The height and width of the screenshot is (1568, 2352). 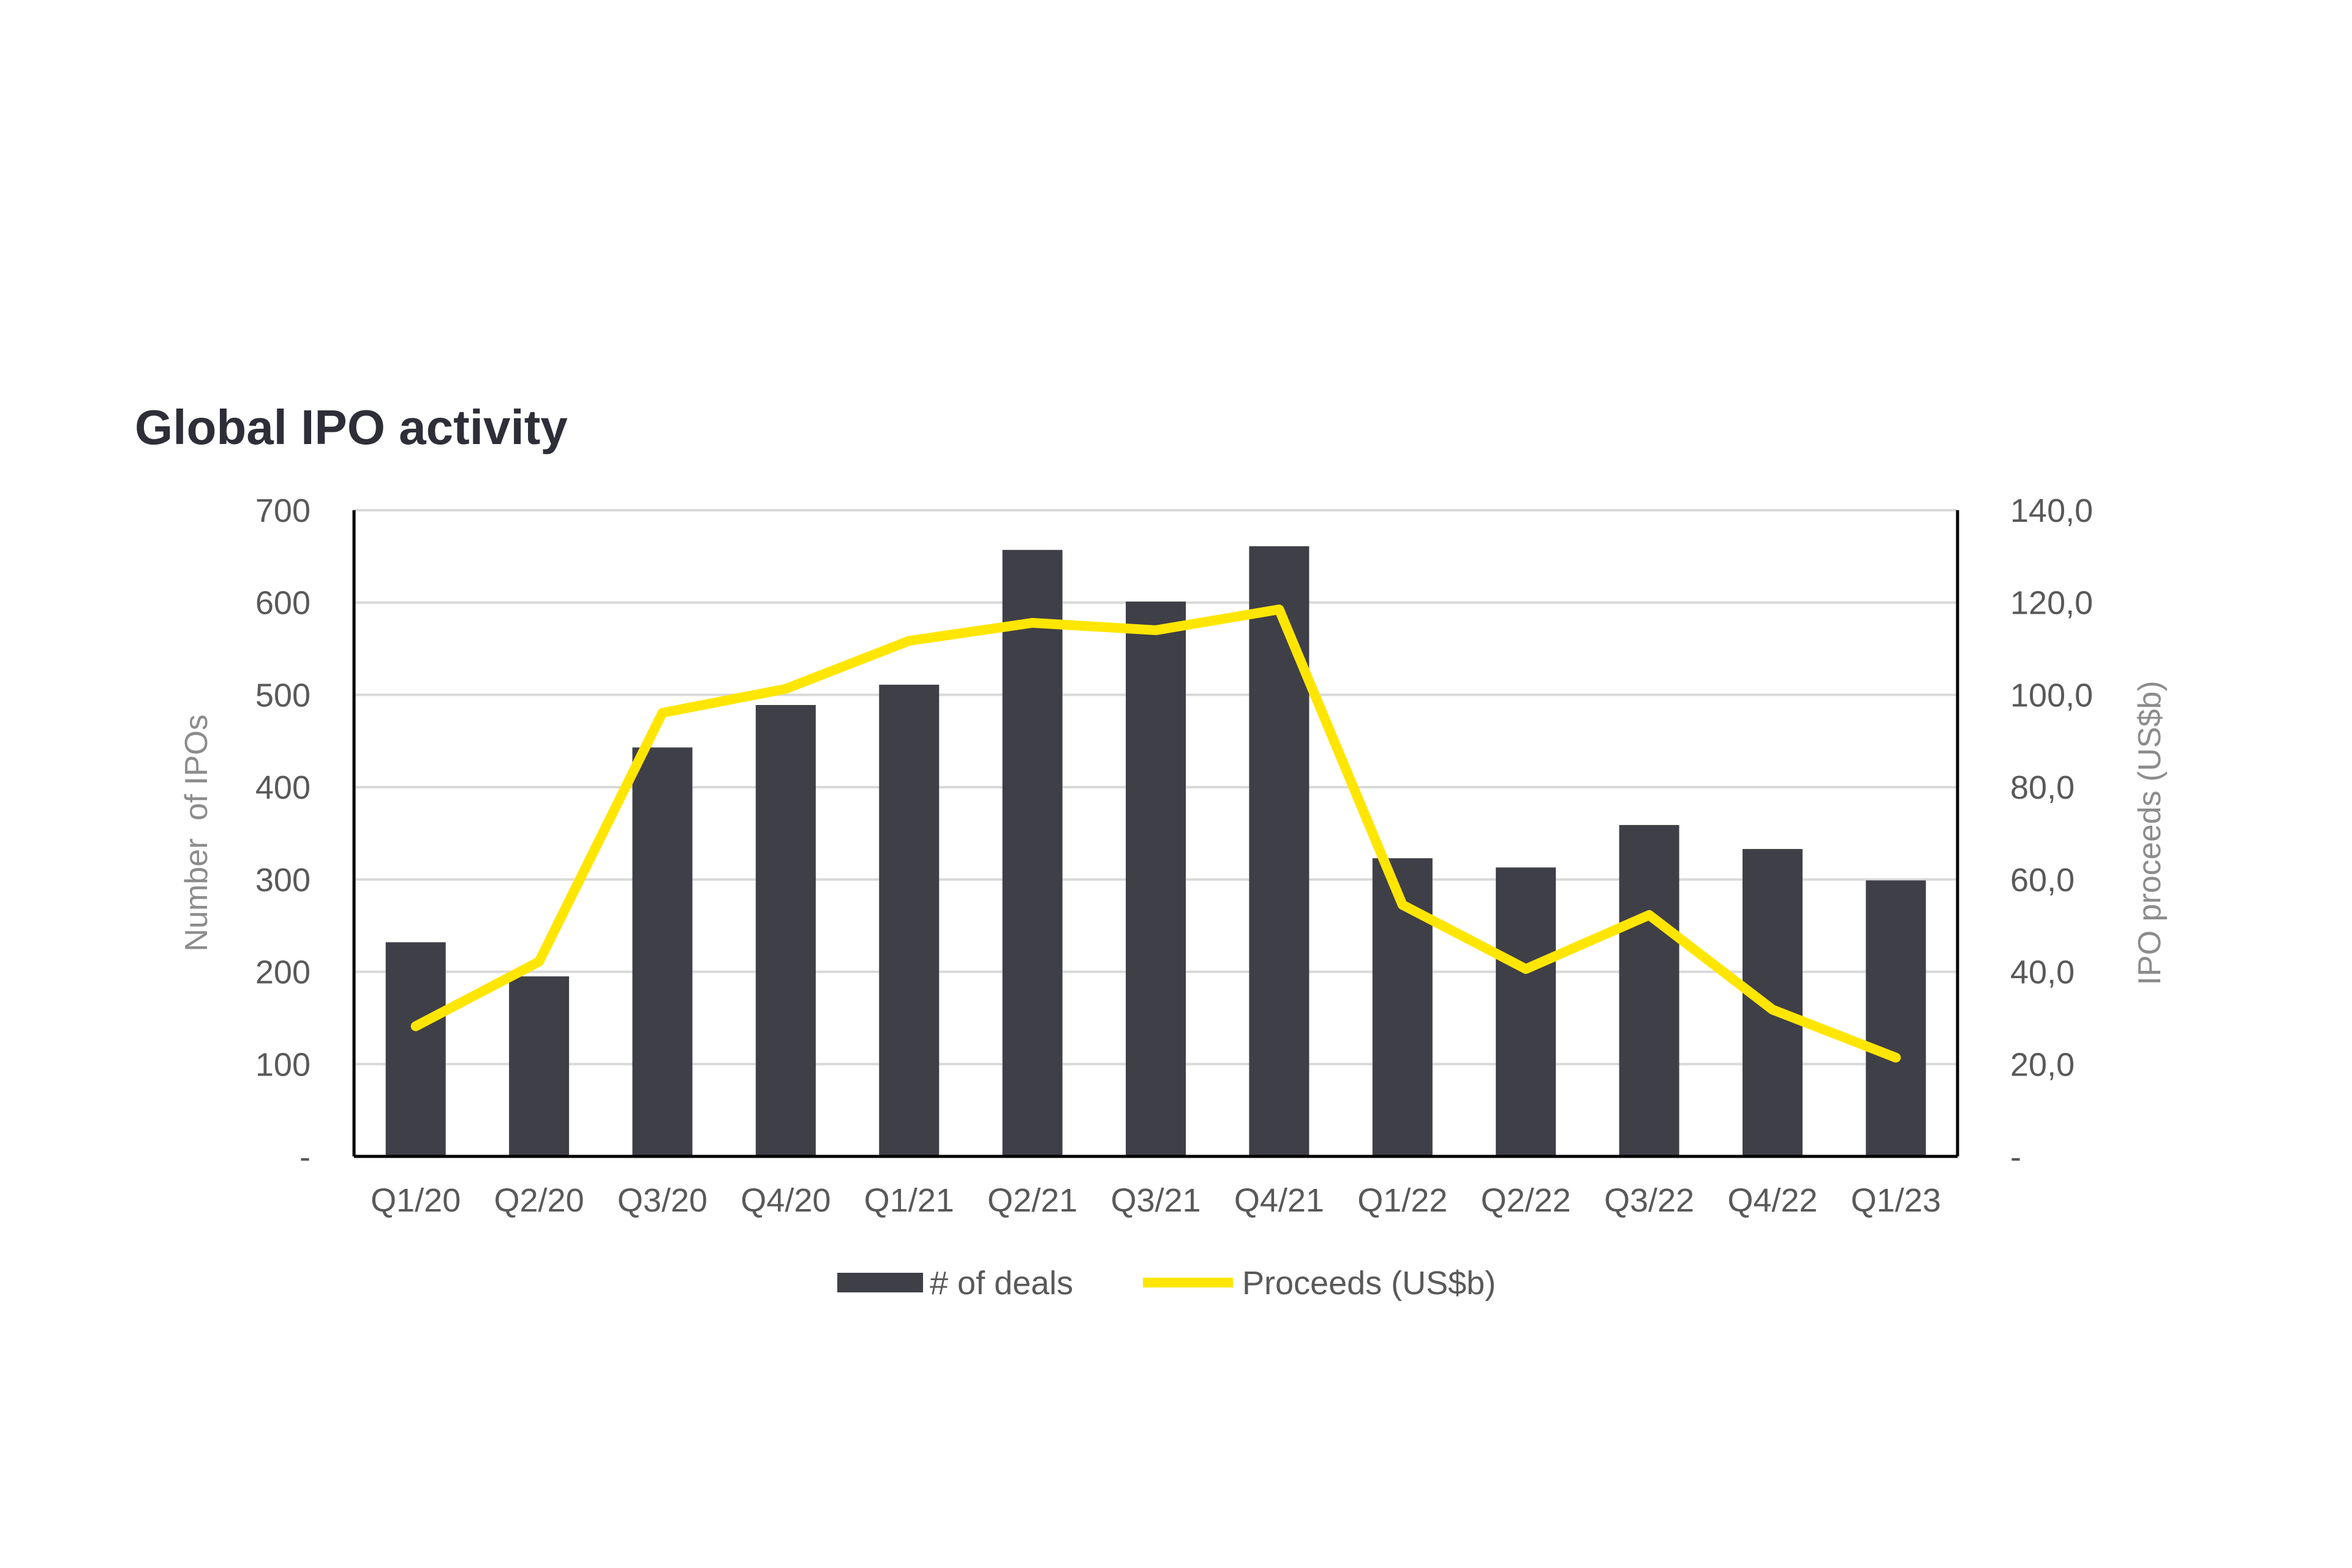 I want to click on y-tick-label: 300, so click(x=283, y=881).